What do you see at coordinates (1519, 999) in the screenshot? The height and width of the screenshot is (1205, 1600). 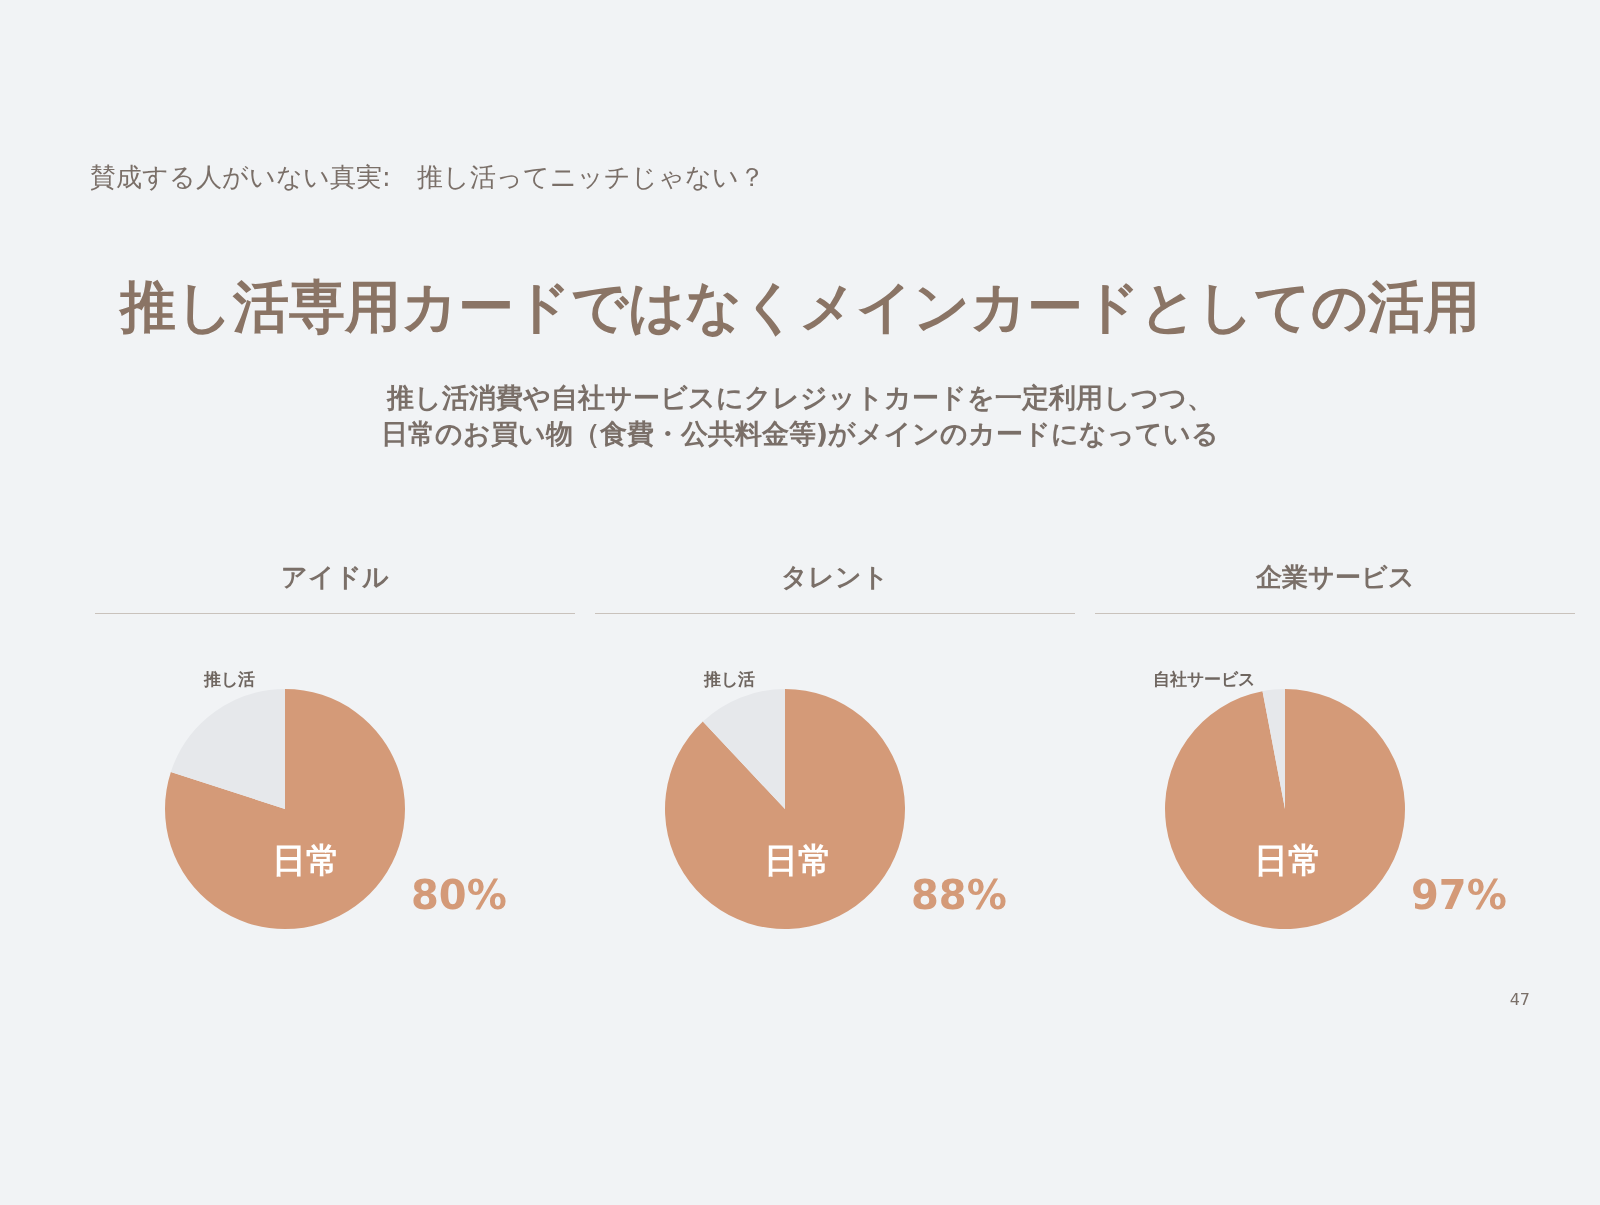 I see `text: 47` at bounding box center [1519, 999].